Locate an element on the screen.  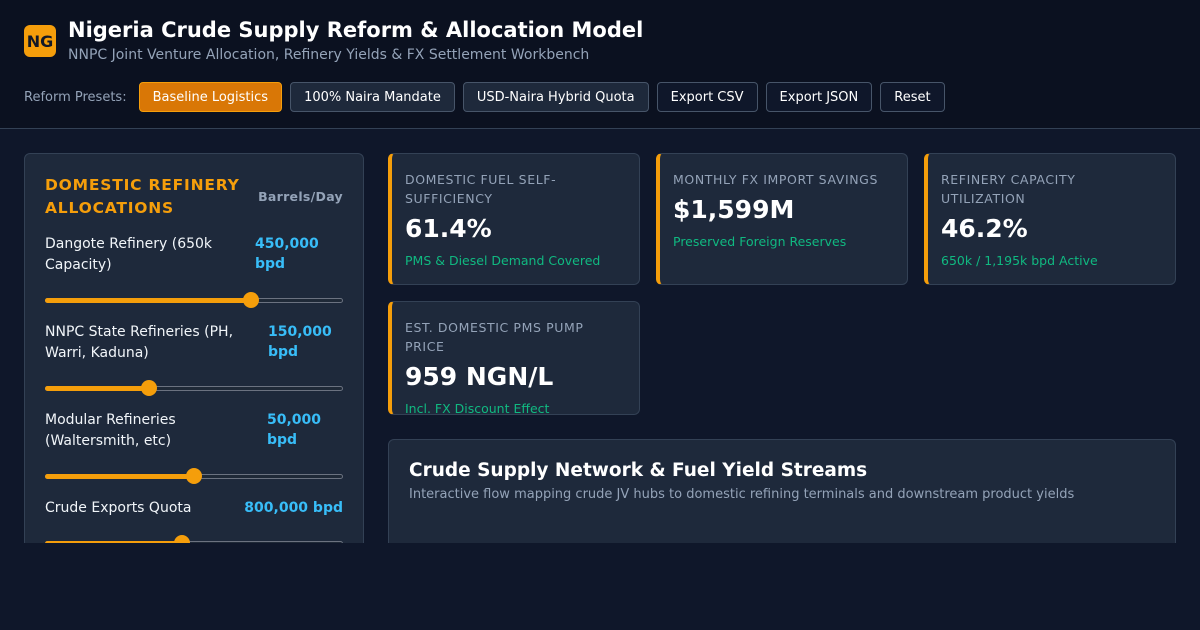
preset-baseline-button: Baseline Logistics is located at coordinates (210, 97).